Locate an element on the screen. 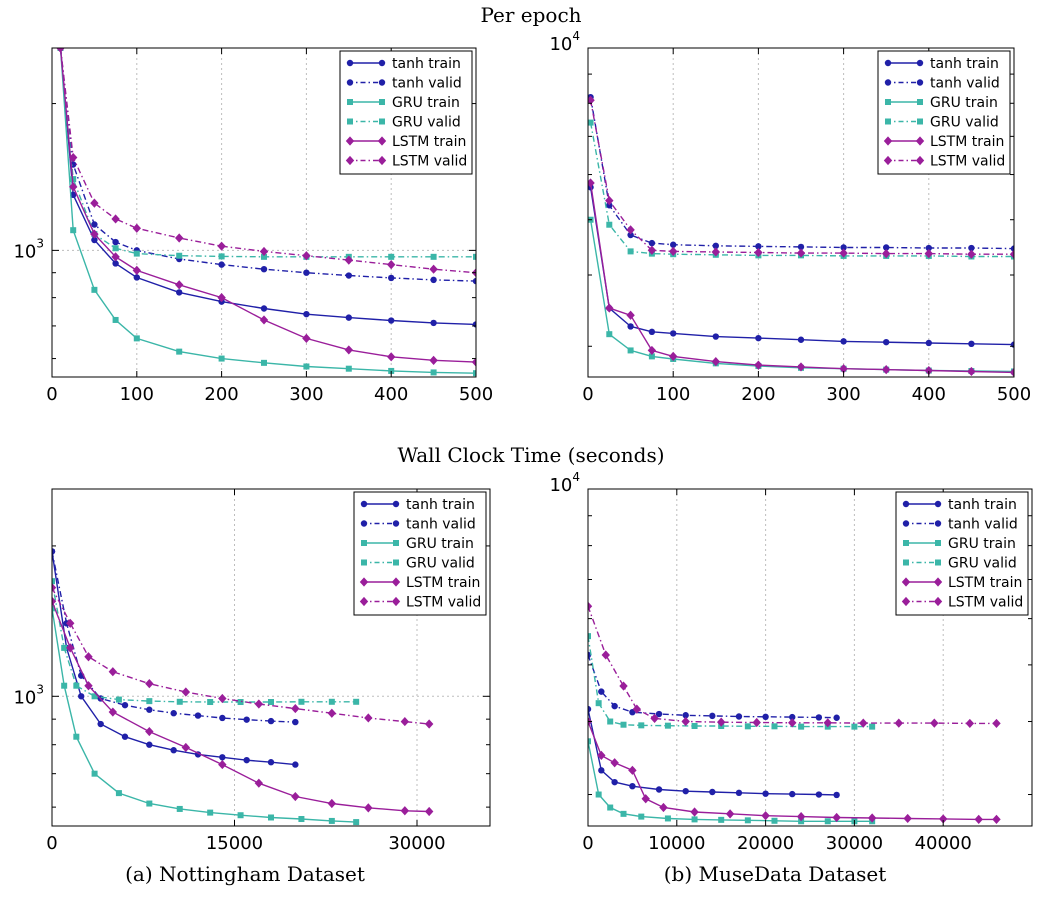 This screenshot has width=1062, height=902. x-tick-label: 20000 is located at coordinates (765, 843).